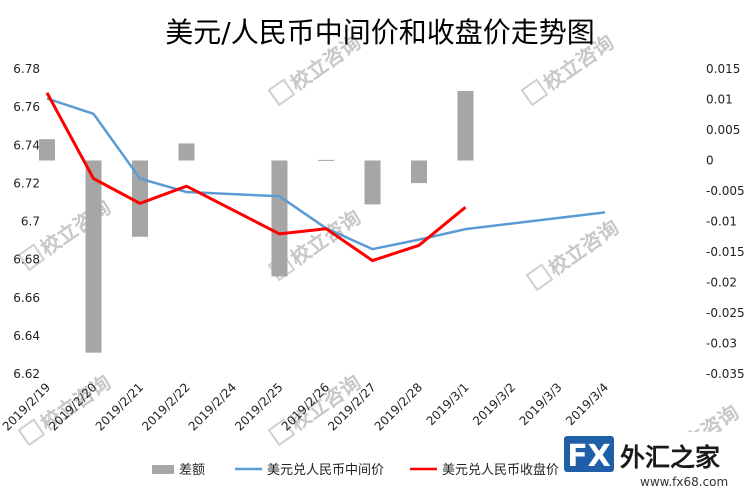  What do you see at coordinates (165, 406) in the screenshot?
I see `x-axis-tick-label: 2019/2/22` at bounding box center [165, 406].